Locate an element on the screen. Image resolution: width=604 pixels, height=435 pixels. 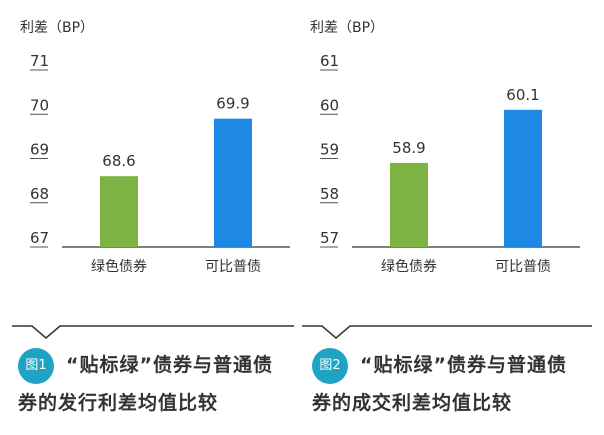
y-tick-label: 67 is located at coordinates (39, 238).